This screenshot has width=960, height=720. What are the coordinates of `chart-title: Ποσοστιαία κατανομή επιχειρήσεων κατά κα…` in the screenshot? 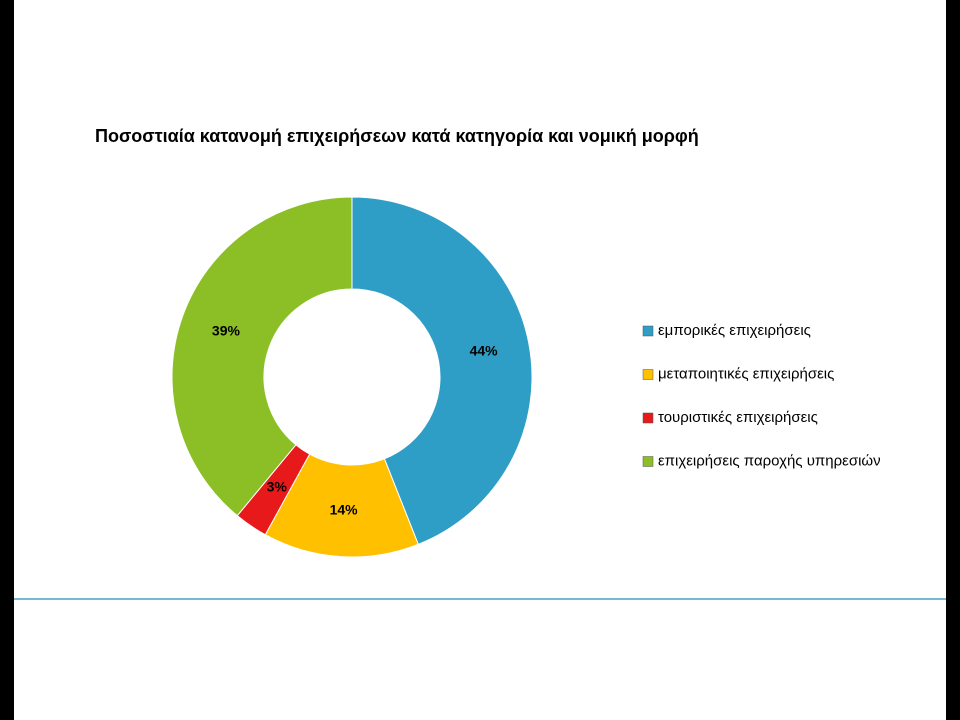 It's located at (397, 136).